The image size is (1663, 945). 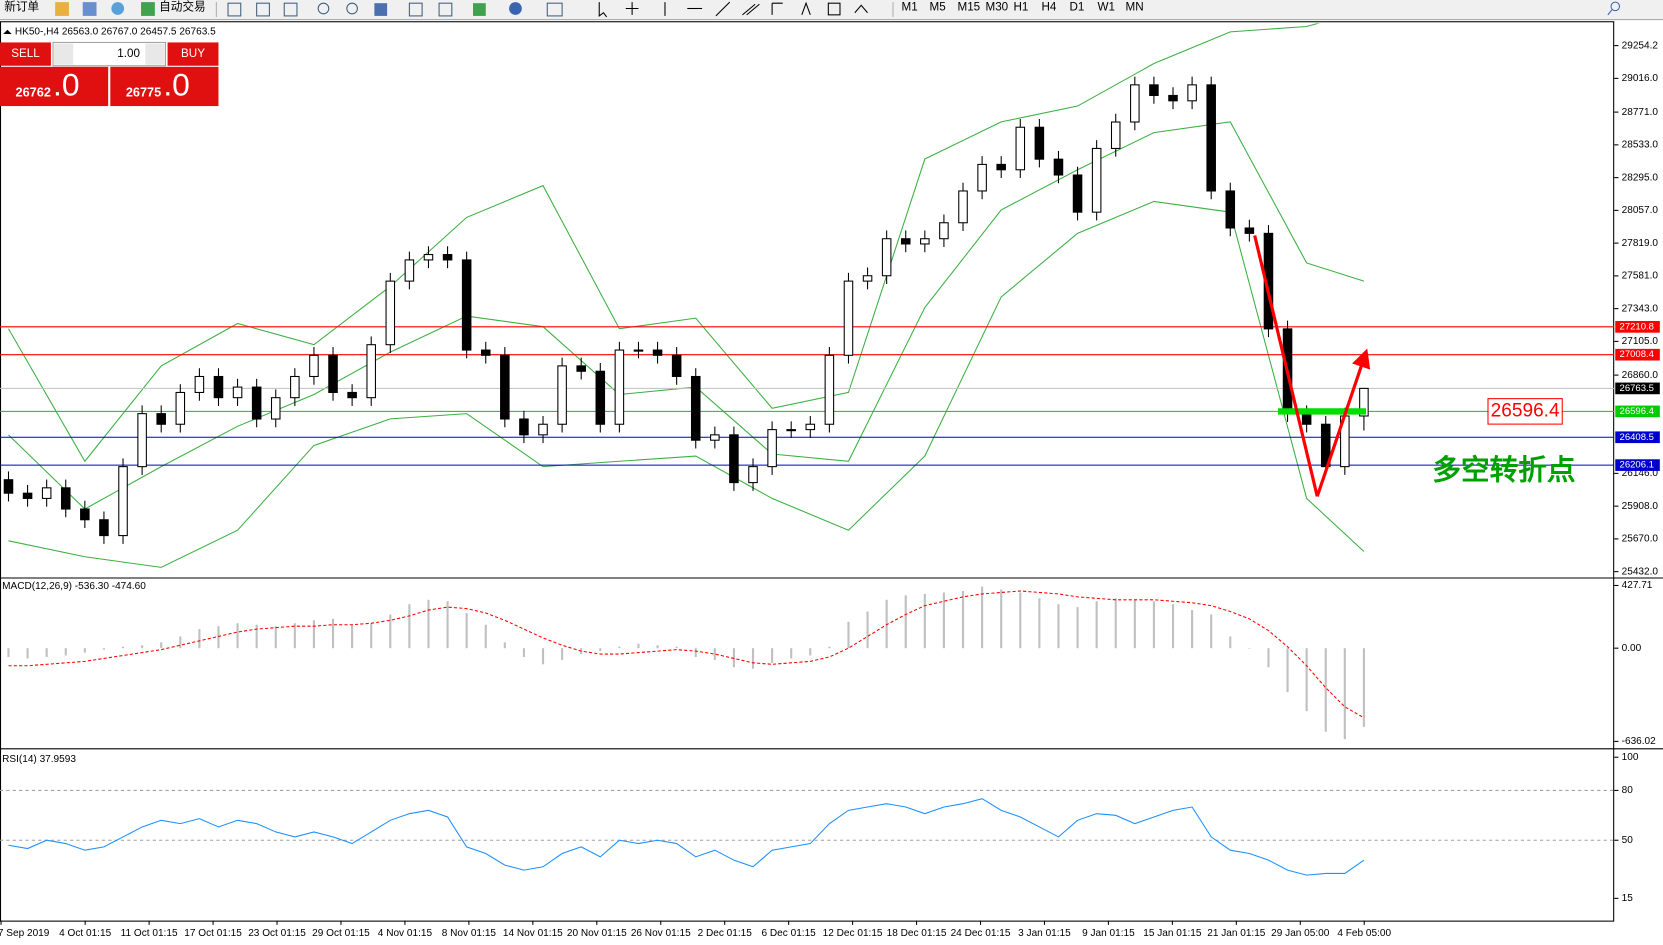 I want to click on y-tick-label: 28295.0, so click(x=1640, y=177).